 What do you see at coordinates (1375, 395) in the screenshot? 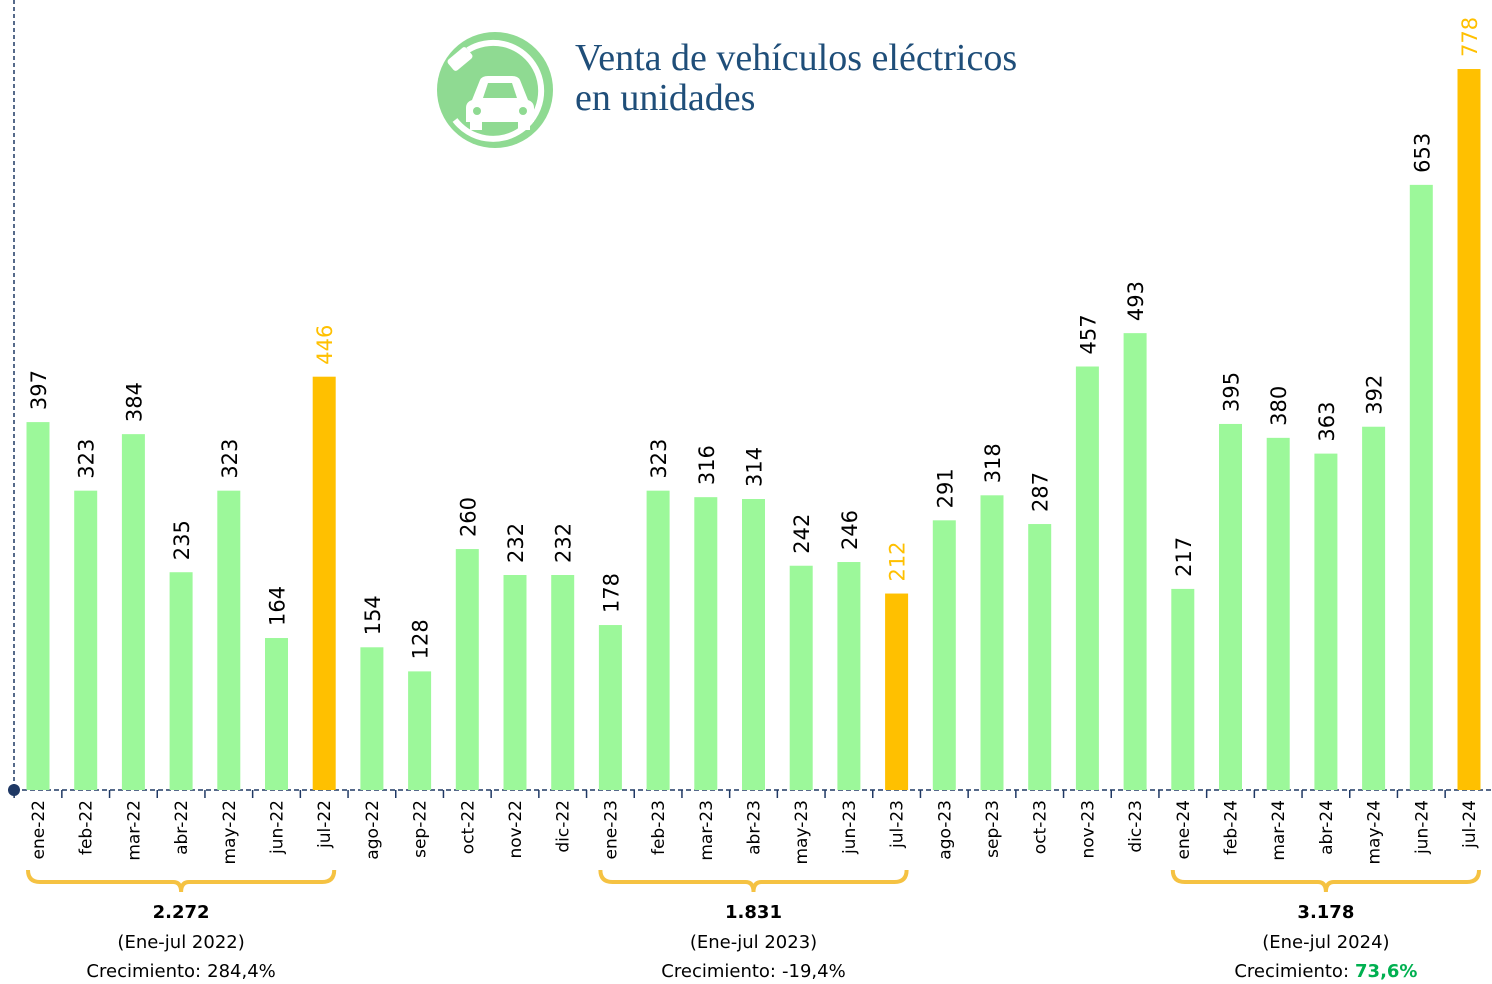
I see `value-label: 392` at bounding box center [1375, 395].